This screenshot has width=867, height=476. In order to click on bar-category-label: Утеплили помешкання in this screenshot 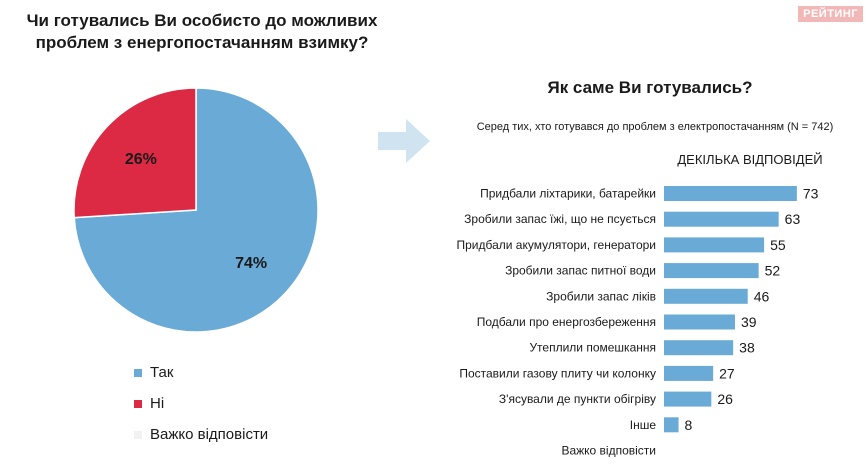, I will do `click(592, 348)`.